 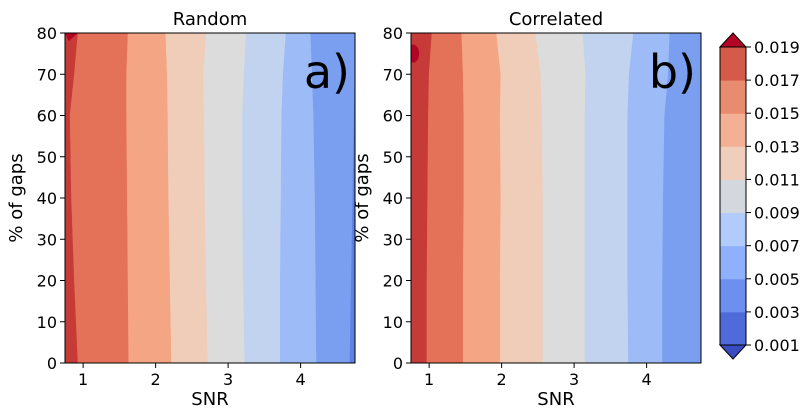 What do you see at coordinates (777, 246) in the screenshot?
I see `colorbar-tick-label: 0.007` at bounding box center [777, 246].